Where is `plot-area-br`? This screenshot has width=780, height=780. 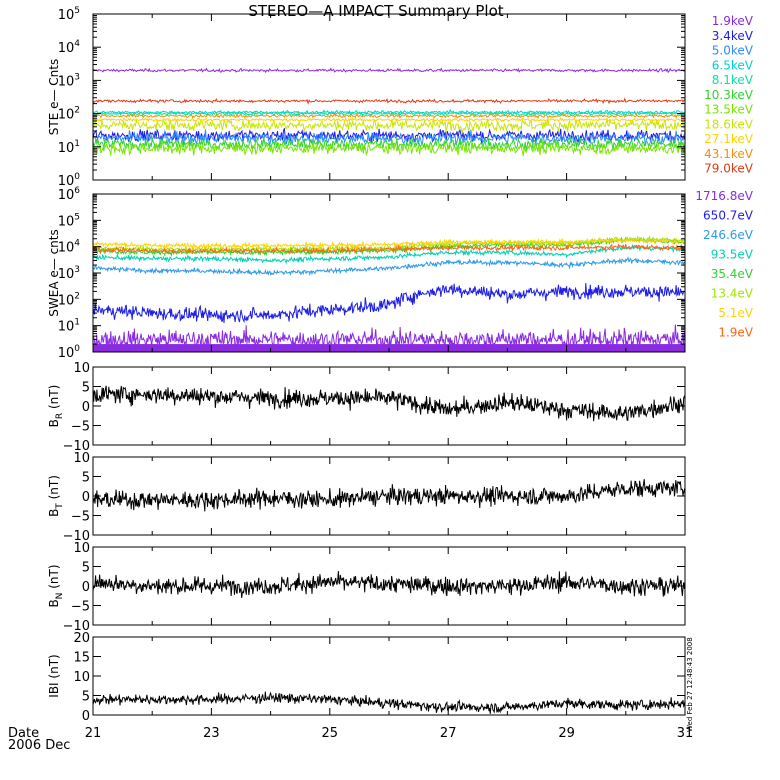
plot-area-br is located at coordinates (389, 403).